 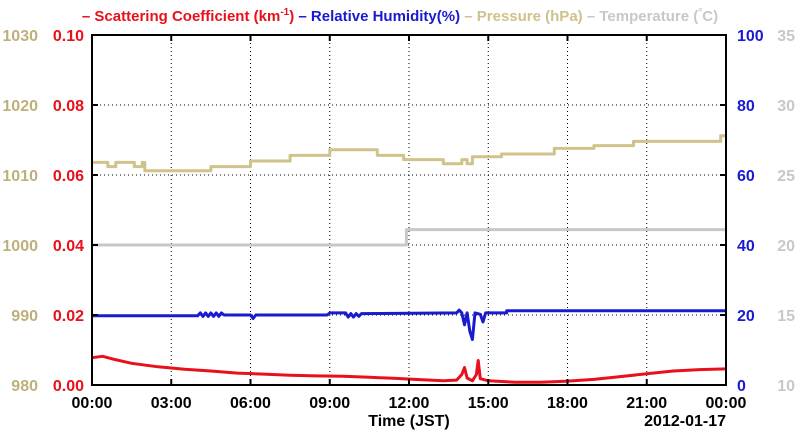 What do you see at coordinates (409, 403) in the screenshot?
I see `x-tick-label: 12:00` at bounding box center [409, 403].